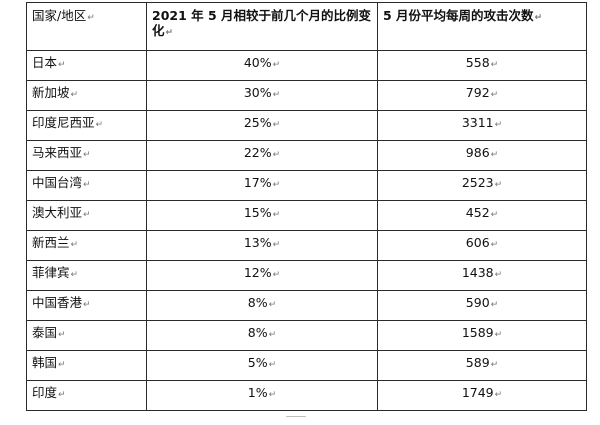  What do you see at coordinates (482, 305) in the screenshot?
I see `cell-weekly-attacks: 590↵` at bounding box center [482, 305].